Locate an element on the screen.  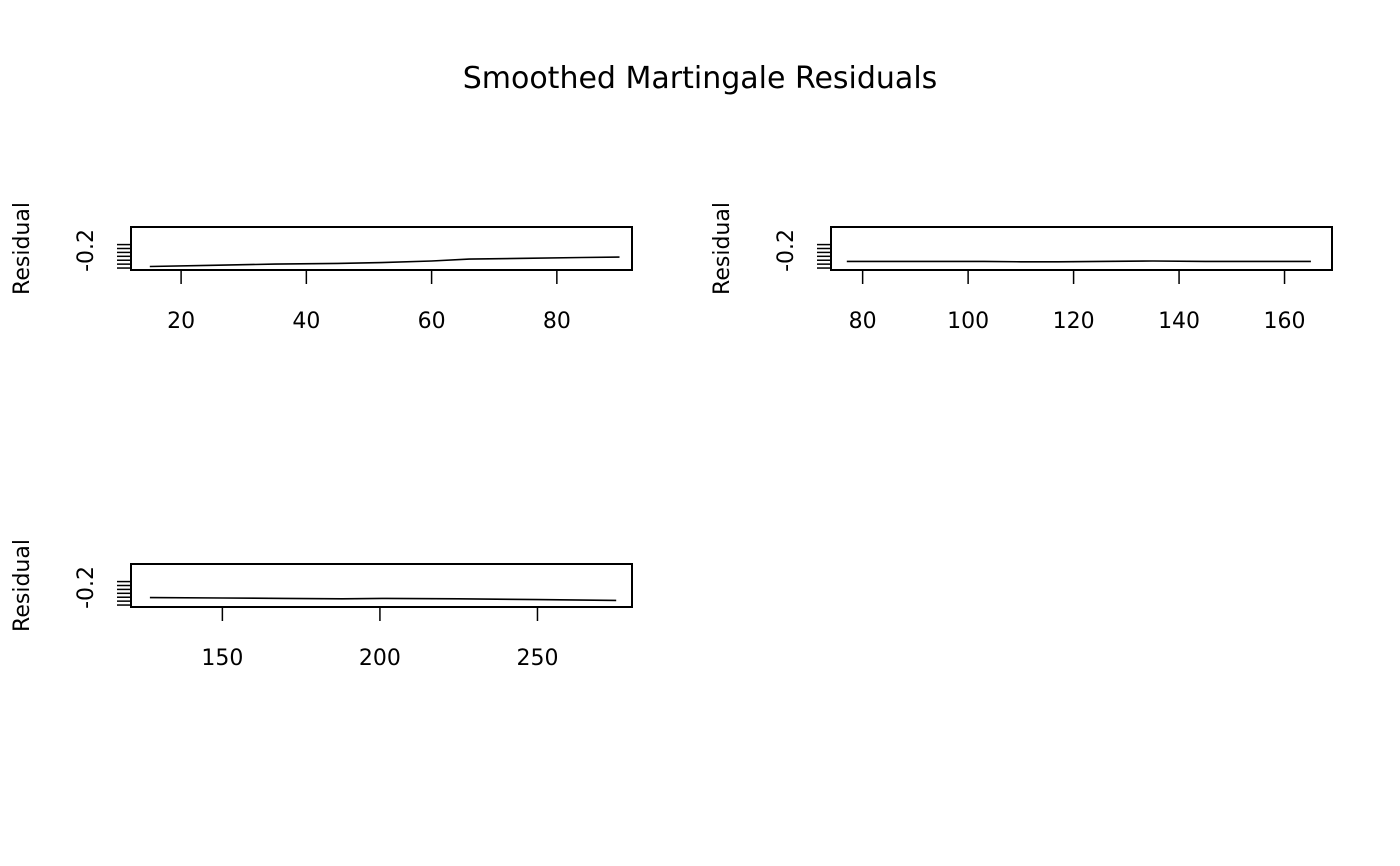
x-tick-label: 200 is located at coordinates (380, 658).